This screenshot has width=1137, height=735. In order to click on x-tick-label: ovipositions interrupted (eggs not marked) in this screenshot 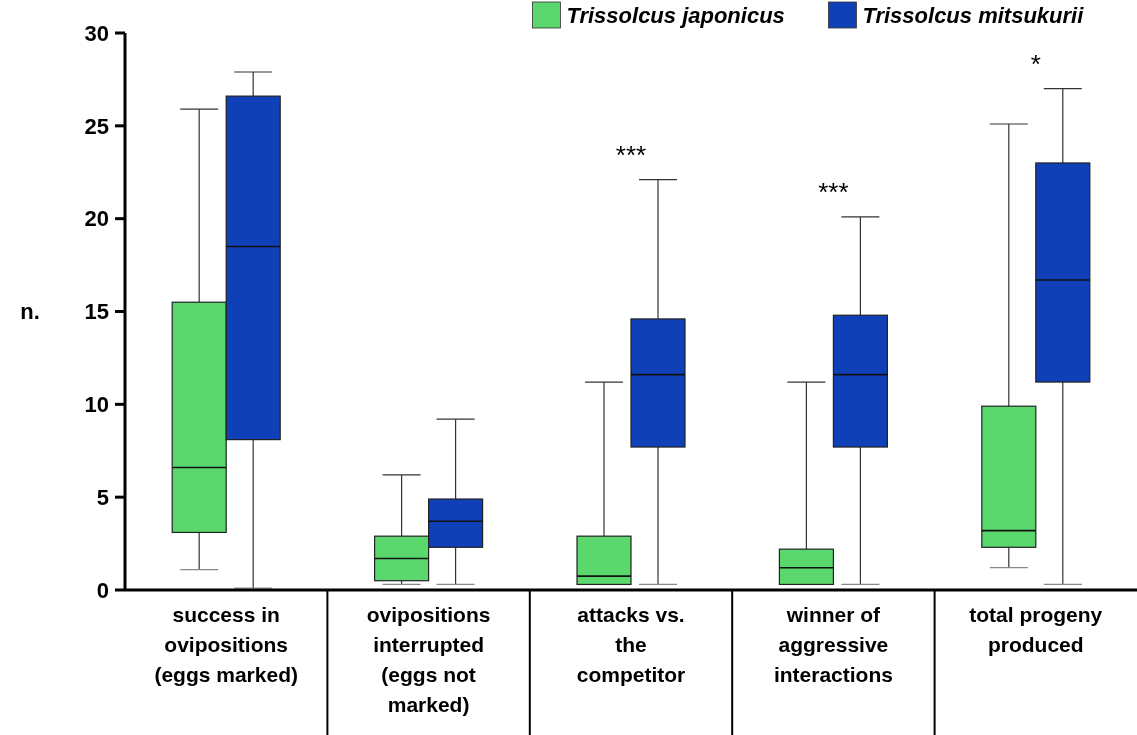, I will do `click(428, 659)`.